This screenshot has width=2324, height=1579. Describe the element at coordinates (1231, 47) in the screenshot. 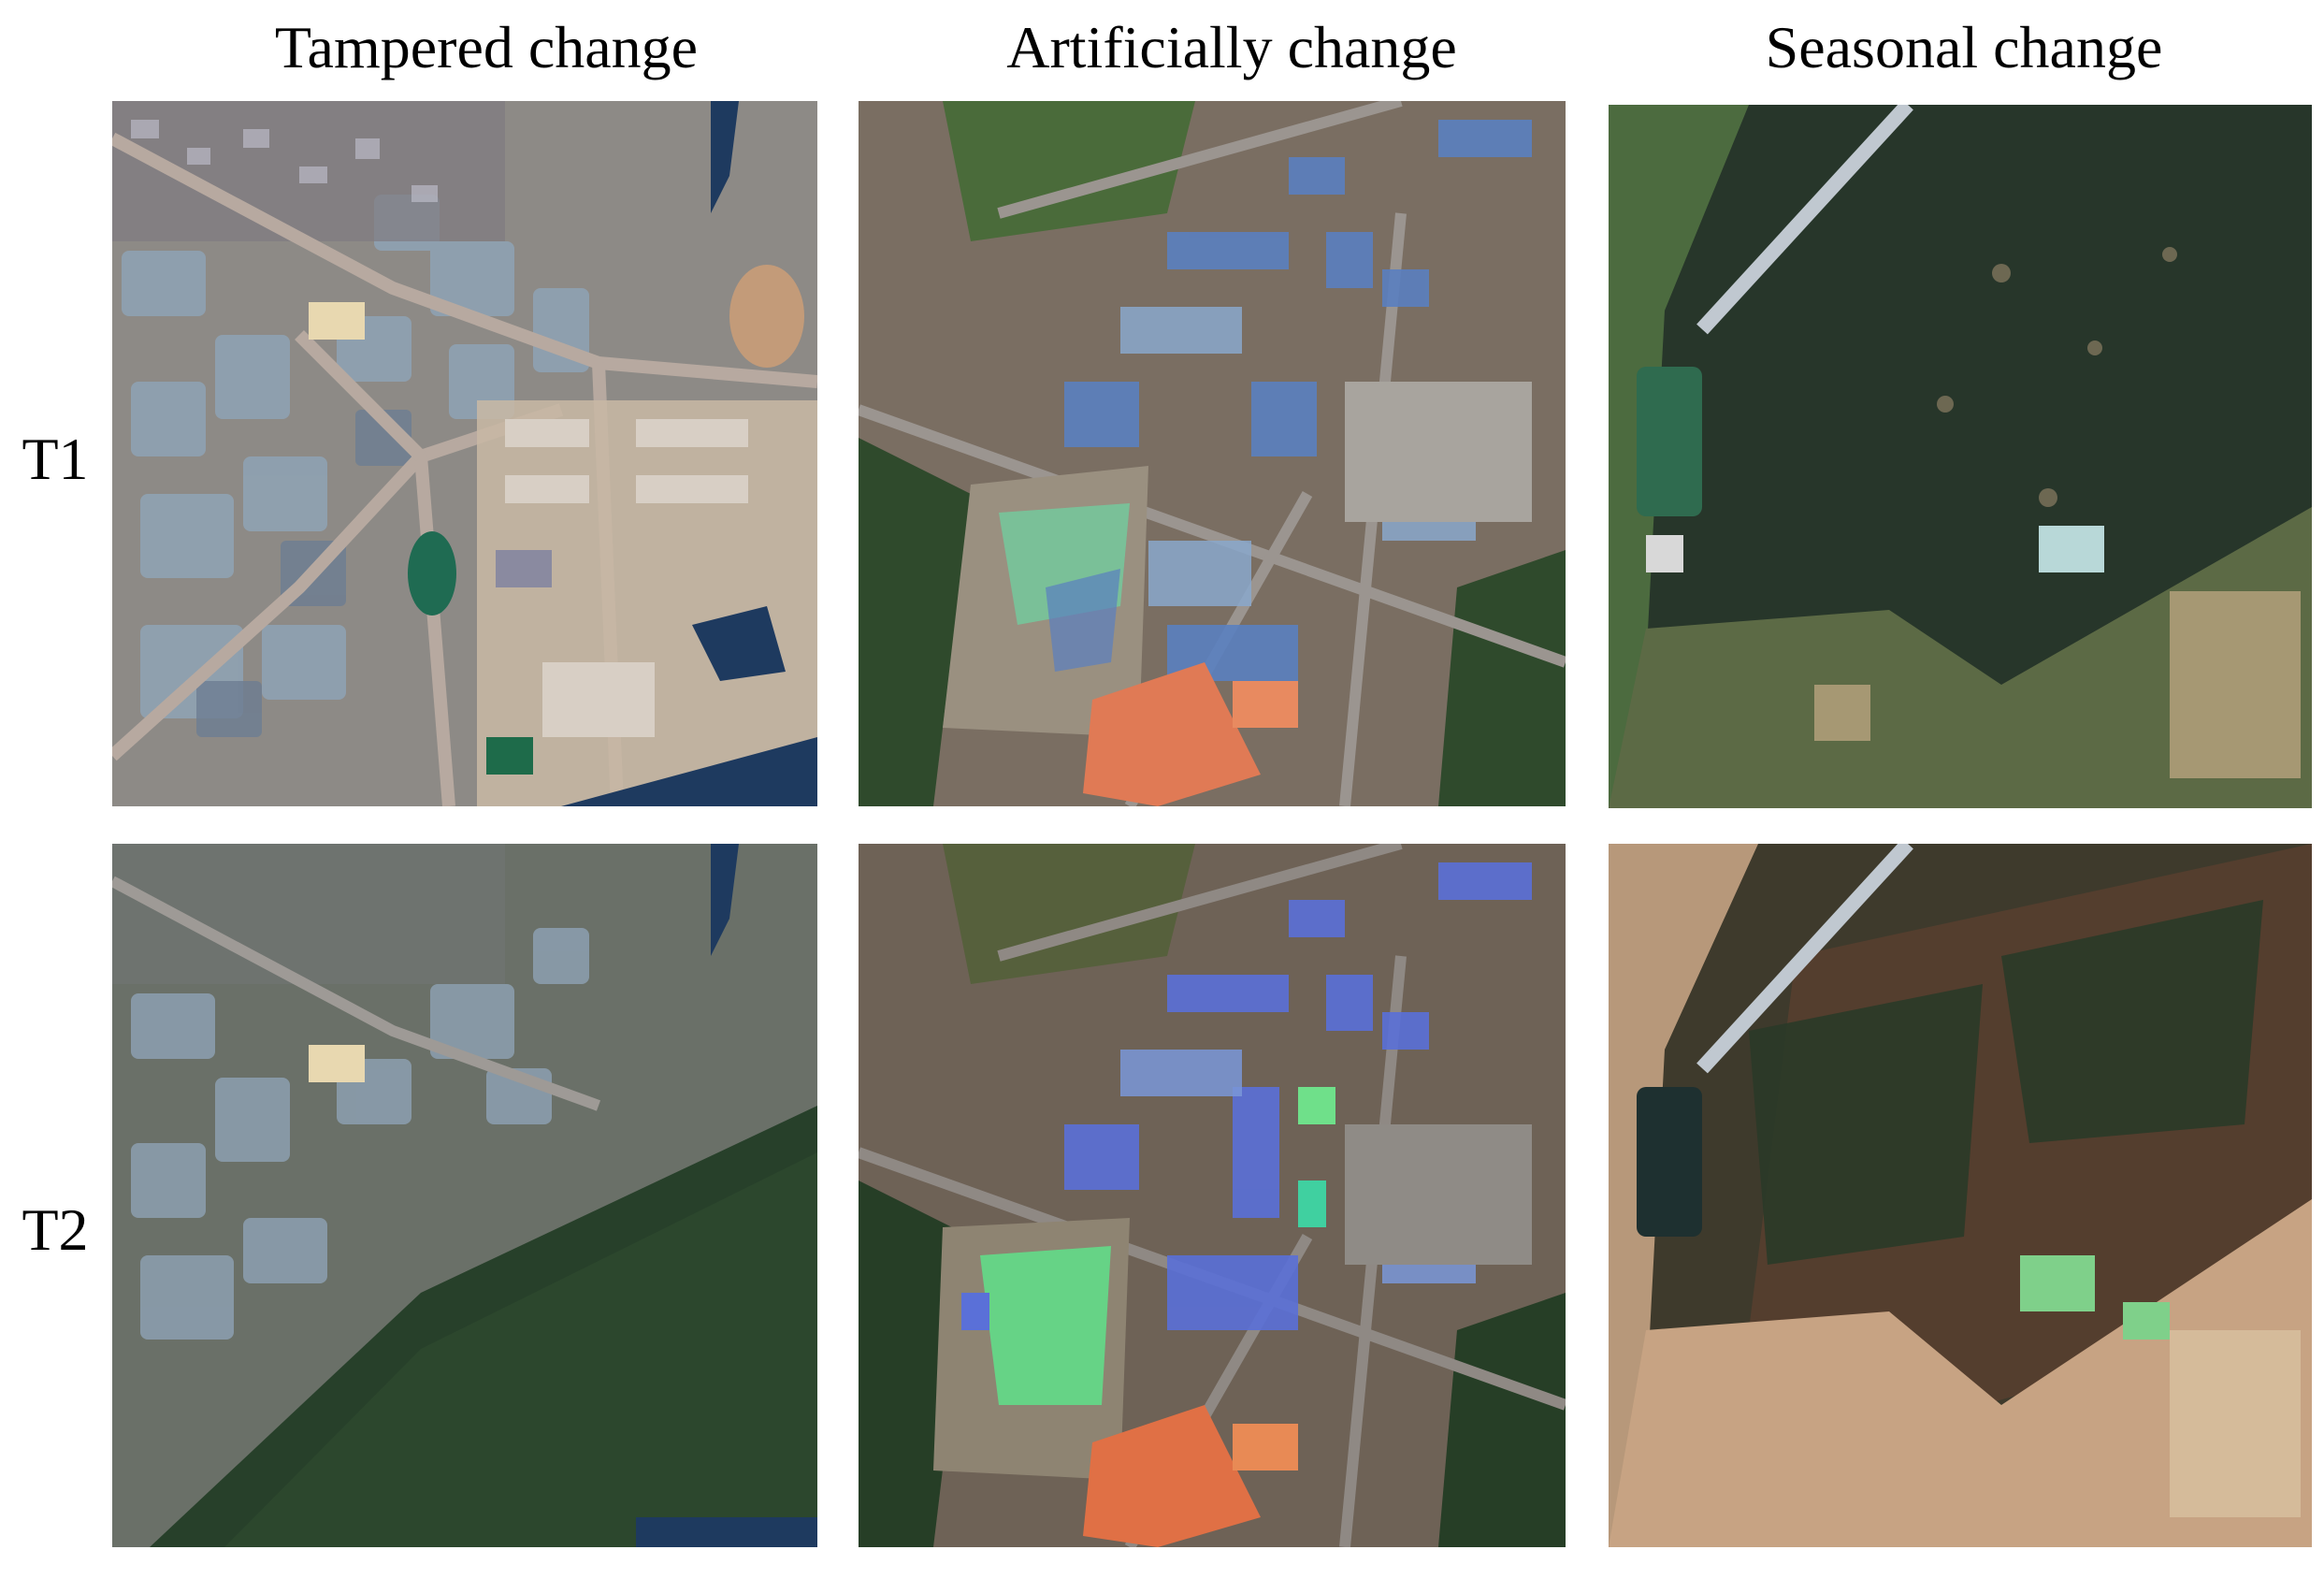

I see `column-title-artificial: Artificially change` at that location.